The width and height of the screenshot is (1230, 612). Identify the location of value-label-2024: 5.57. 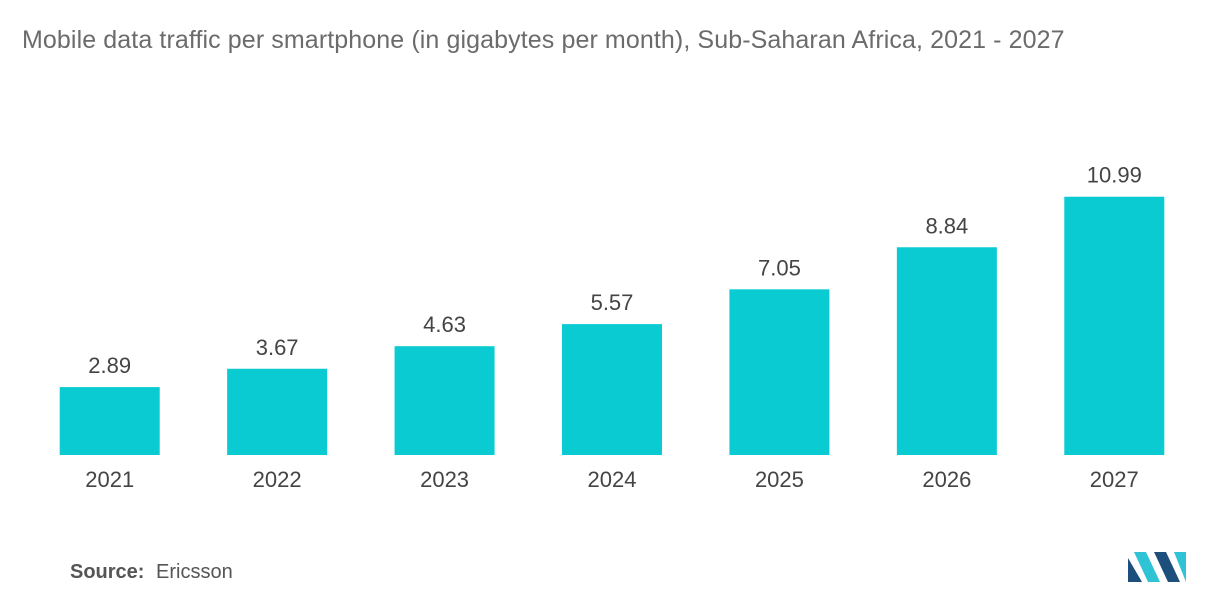
(612, 302).